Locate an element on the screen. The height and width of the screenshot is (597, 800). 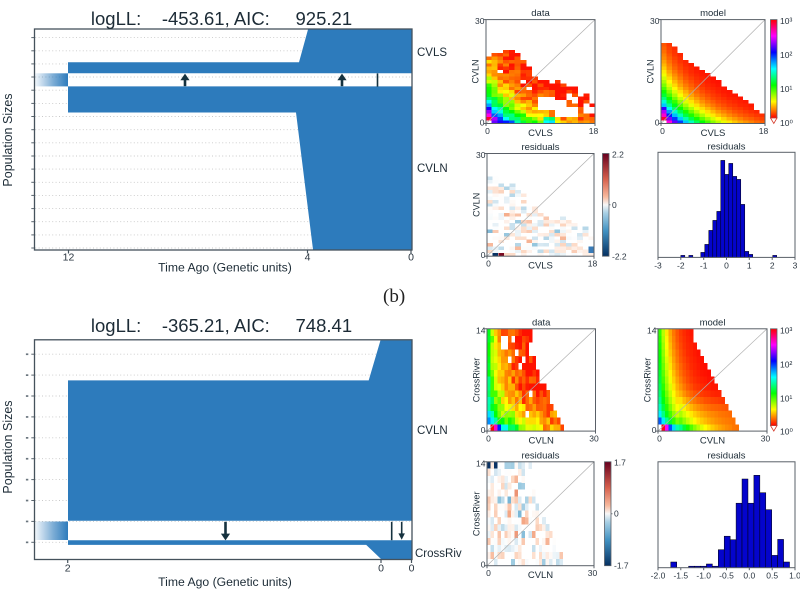
svg-text: CrossRiv is located at coordinates (438, 554).